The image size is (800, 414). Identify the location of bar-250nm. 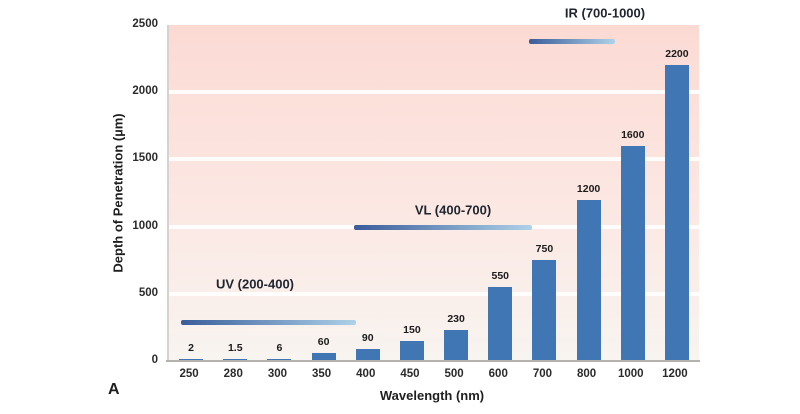
(191, 359).